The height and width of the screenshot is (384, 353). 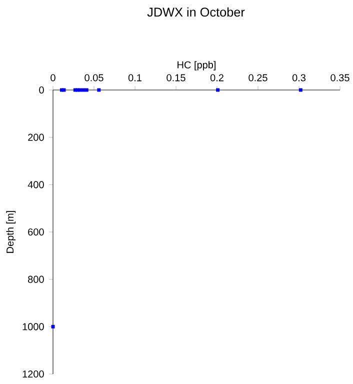 What do you see at coordinates (258, 78) in the screenshot?
I see `x-tick-label: 0.25` at bounding box center [258, 78].